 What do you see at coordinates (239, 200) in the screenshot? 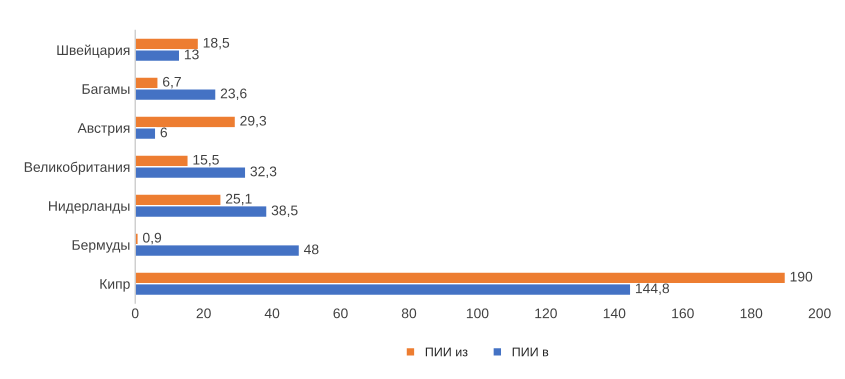
I see `data-label: 25,1` at bounding box center [239, 200].